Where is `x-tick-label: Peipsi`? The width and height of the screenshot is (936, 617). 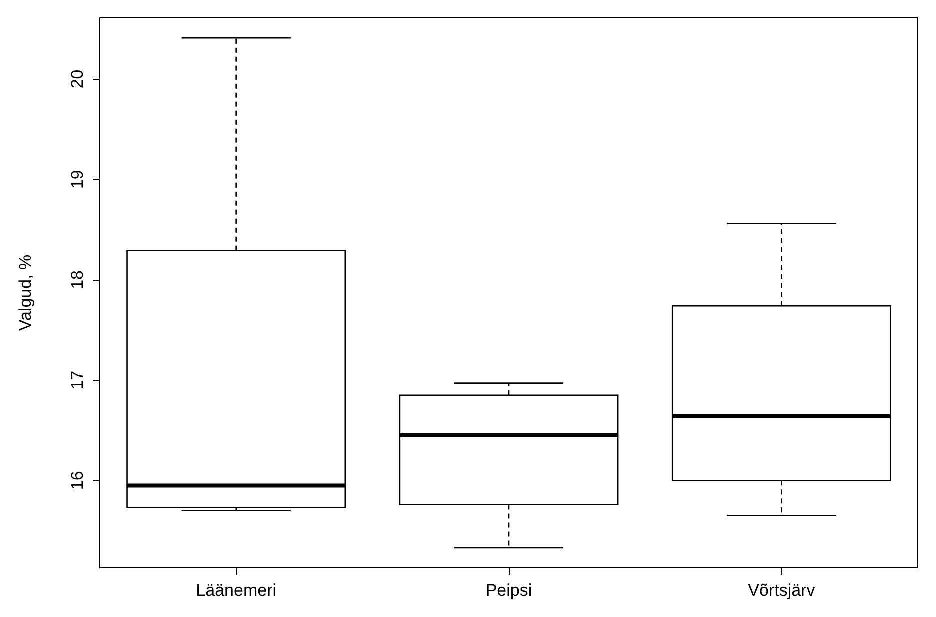
x-tick-label: Peipsi is located at coordinates (509, 590).